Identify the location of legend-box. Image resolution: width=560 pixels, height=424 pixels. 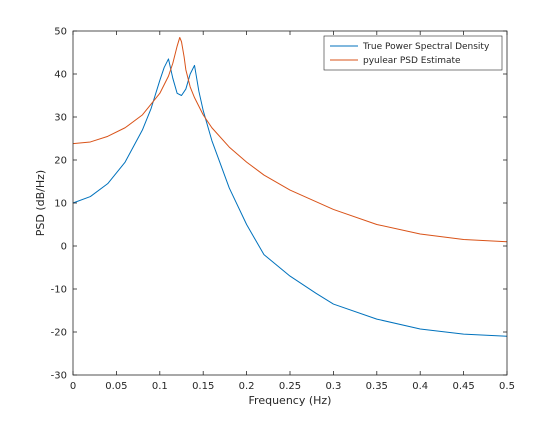
(413, 53).